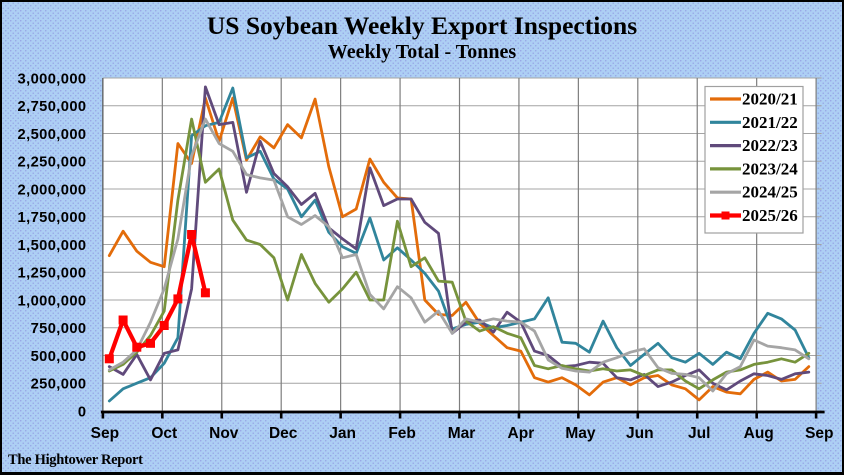 The width and height of the screenshot is (844, 475). Describe the element at coordinates (52, 107) in the screenshot. I see `svg-text: 2,750,000` at that location.